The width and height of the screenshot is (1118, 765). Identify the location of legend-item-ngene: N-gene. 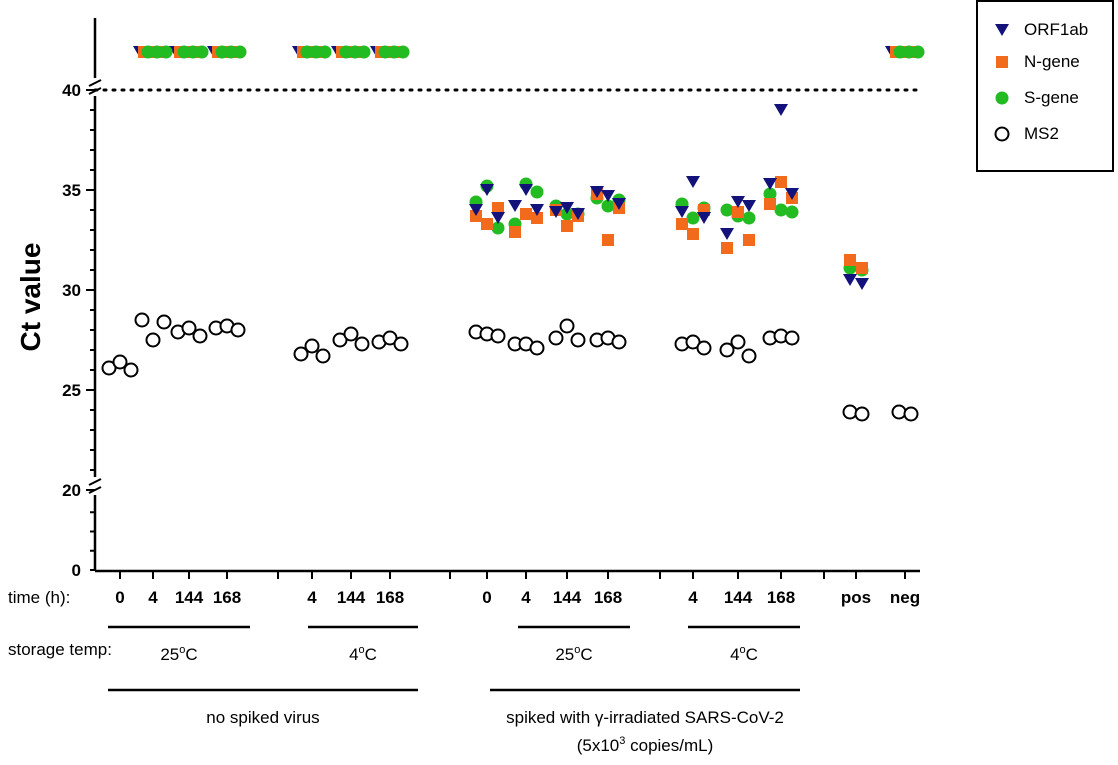
(1036, 62).